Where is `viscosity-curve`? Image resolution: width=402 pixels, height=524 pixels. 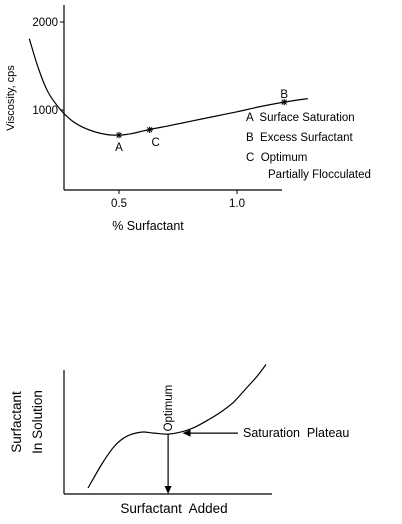
viscosity-curve is located at coordinates (168, 87).